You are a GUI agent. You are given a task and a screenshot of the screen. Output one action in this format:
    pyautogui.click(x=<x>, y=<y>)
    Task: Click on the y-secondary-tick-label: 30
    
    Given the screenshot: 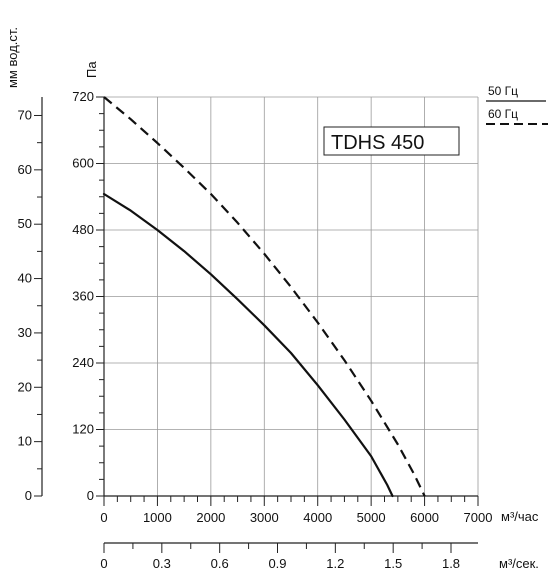 What is the action you would take?
    pyautogui.click(x=25, y=332)
    